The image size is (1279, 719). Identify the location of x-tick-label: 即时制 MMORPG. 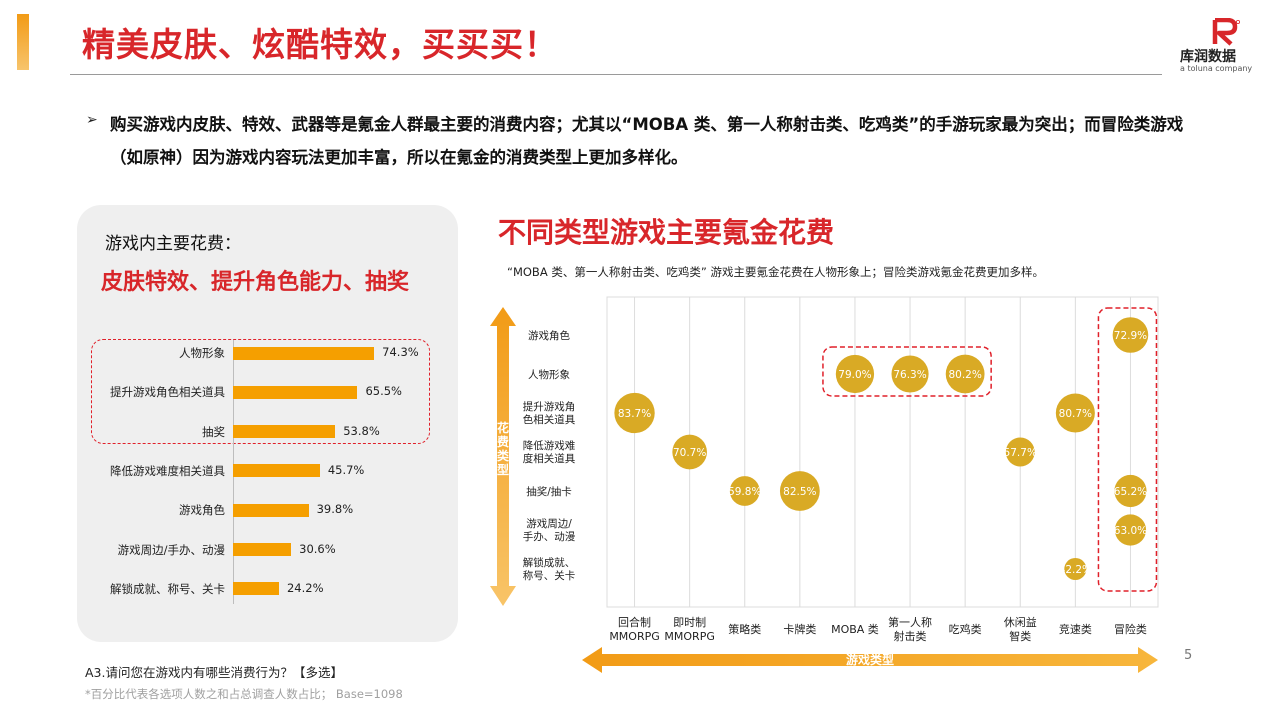
(689, 629).